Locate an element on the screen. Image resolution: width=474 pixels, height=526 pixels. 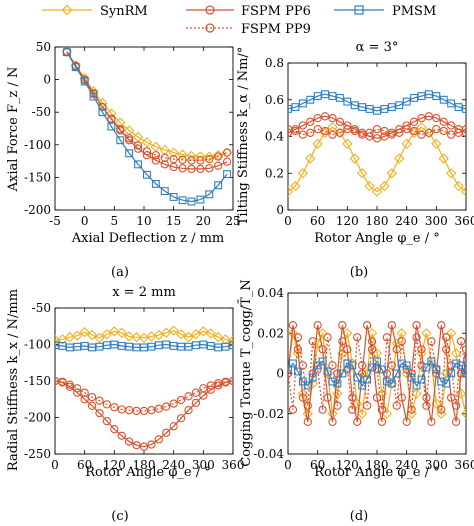
x-tick-label: 0 is located at coordinates (288, 465).